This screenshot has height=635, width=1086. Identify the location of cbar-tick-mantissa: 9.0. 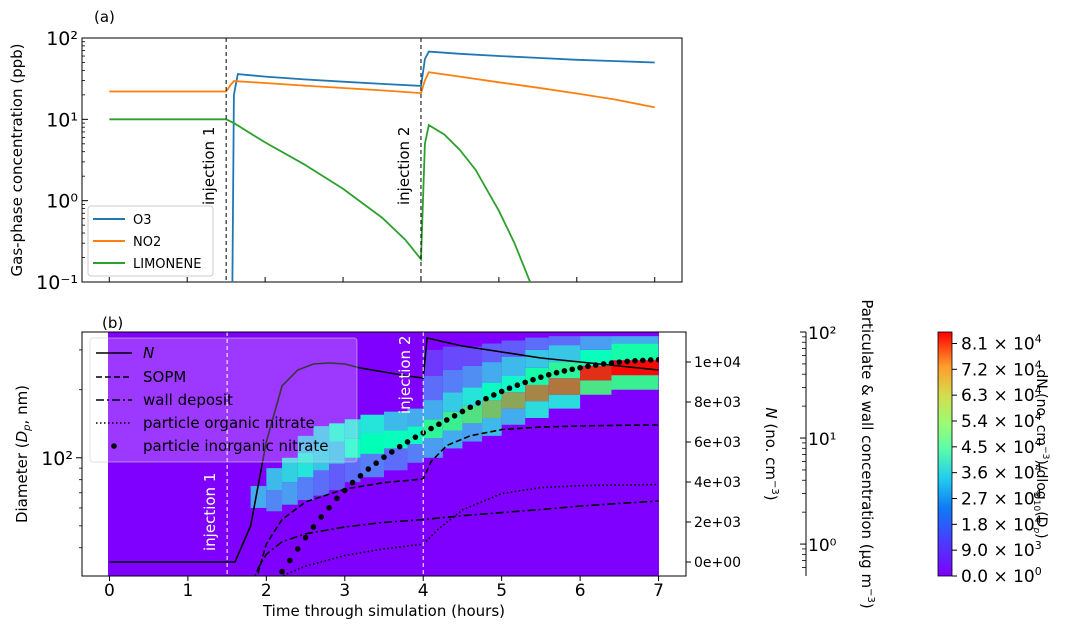
(974, 551).